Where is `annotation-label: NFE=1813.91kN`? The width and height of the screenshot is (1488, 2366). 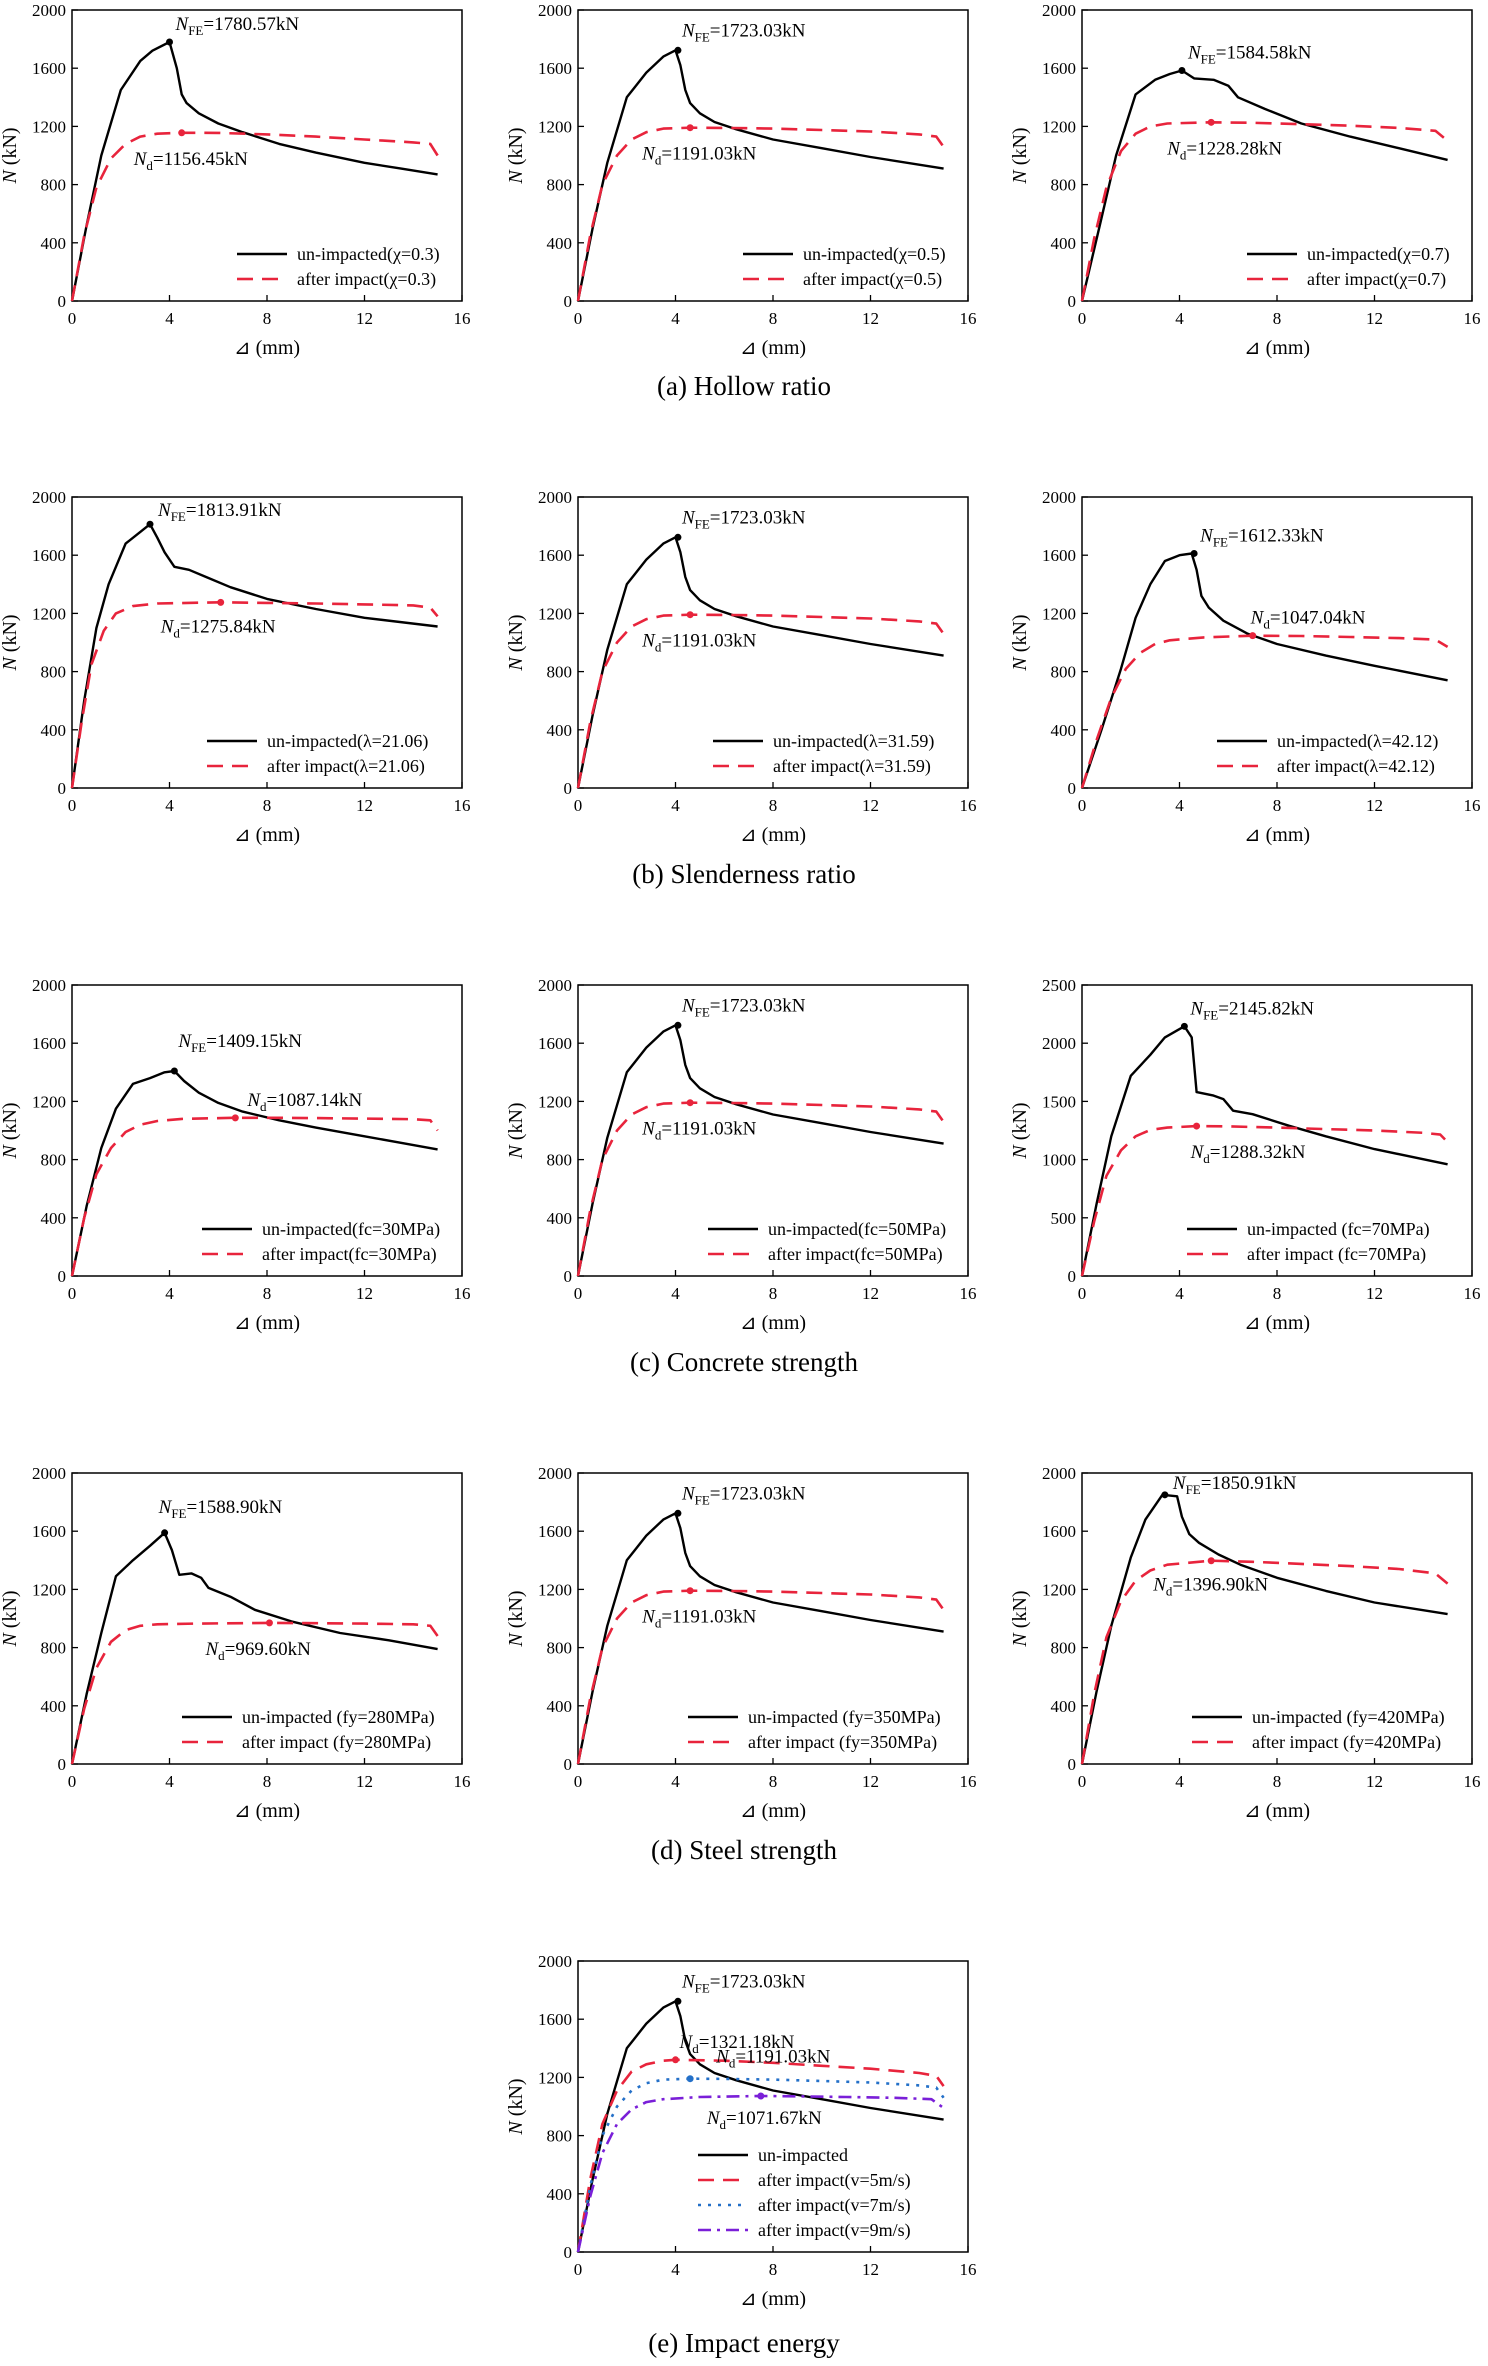 annotation-label: NFE=1813.91kN is located at coordinates (219, 512).